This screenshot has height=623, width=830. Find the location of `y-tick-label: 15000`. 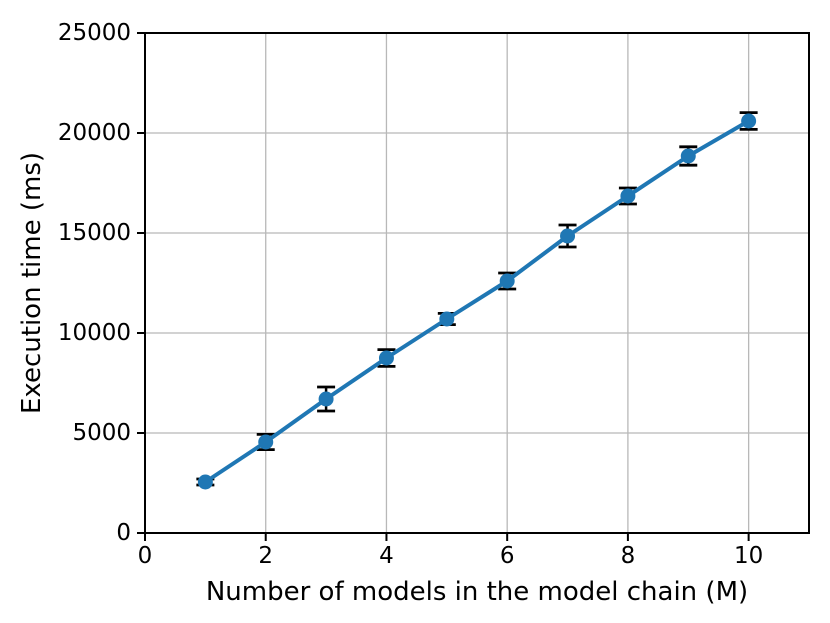

y-tick-label: 15000 is located at coordinates (94, 233).